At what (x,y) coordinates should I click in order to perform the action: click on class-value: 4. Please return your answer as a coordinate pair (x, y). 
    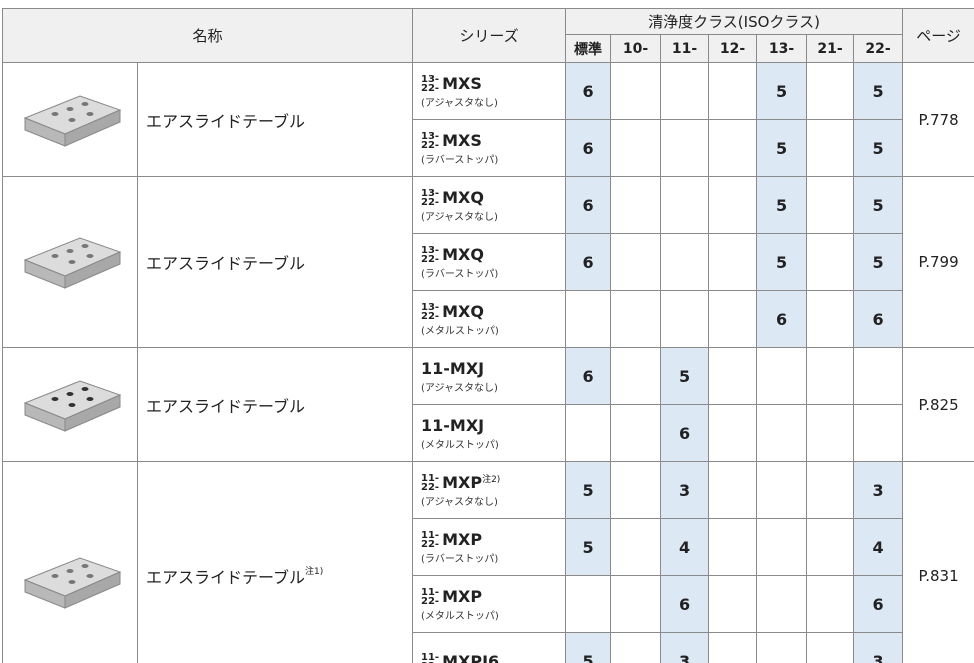
    Looking at the image, I should click on (685, 547).